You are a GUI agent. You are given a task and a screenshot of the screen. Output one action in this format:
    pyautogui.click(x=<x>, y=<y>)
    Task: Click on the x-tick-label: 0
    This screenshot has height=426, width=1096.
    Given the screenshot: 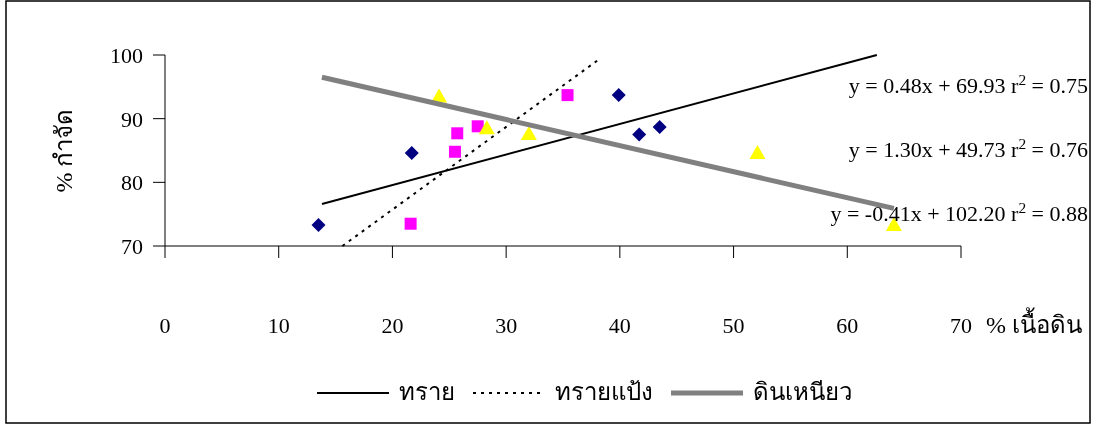 What is the action you would take?
    pyautogui.click(x=165, y=325)
    